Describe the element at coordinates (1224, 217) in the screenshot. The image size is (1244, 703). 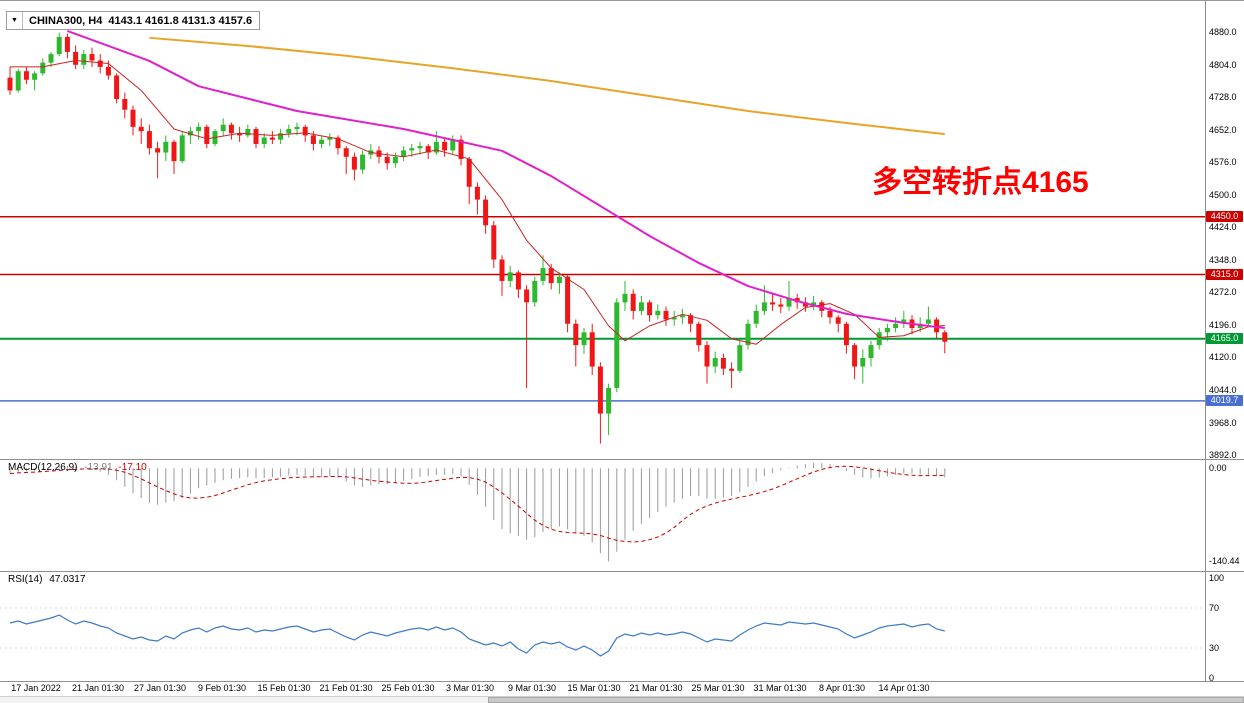
I see `price-tag-4450.0: 4450.0` at that location.